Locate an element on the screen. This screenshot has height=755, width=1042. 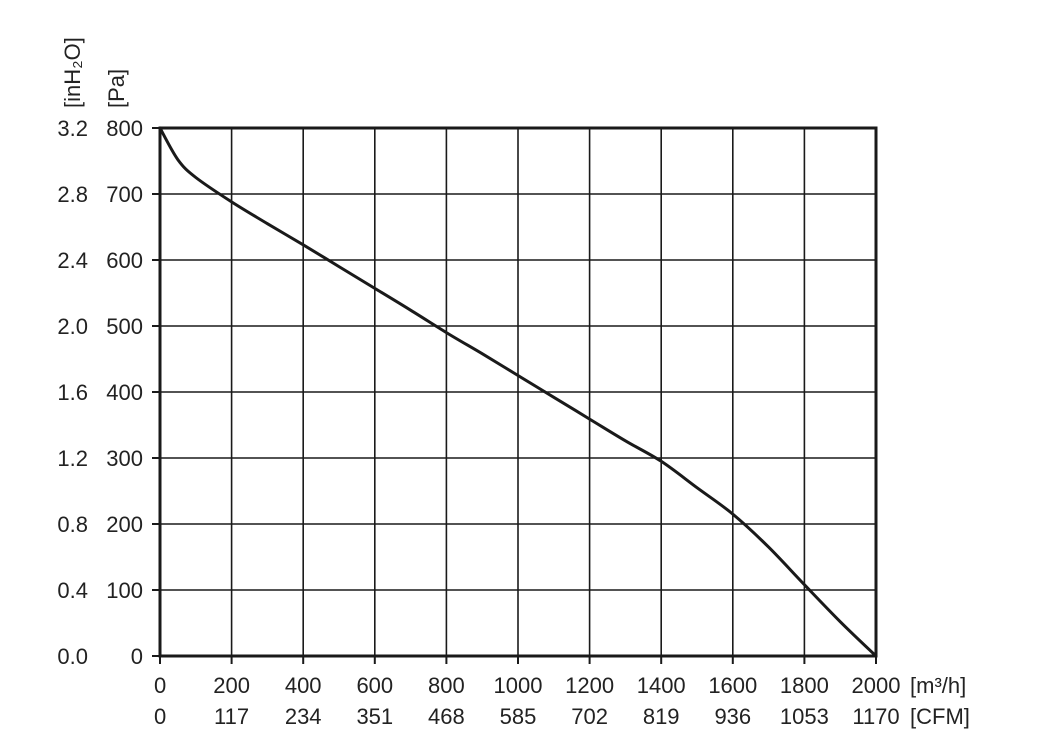
x-tick-label-secondary: 1170 is located at coordinates (875, 716).